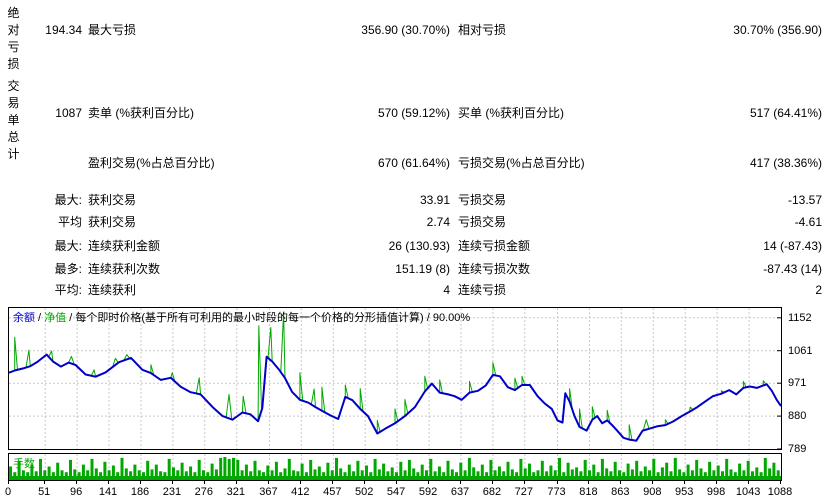 This screenshot has width=840, height=504. Describe the element at coordinates (426, 290) in the screenshot. I see `stat-row-average-consecutive-wins: 平均: 连续获利 4 连续亏损 2` at that location.